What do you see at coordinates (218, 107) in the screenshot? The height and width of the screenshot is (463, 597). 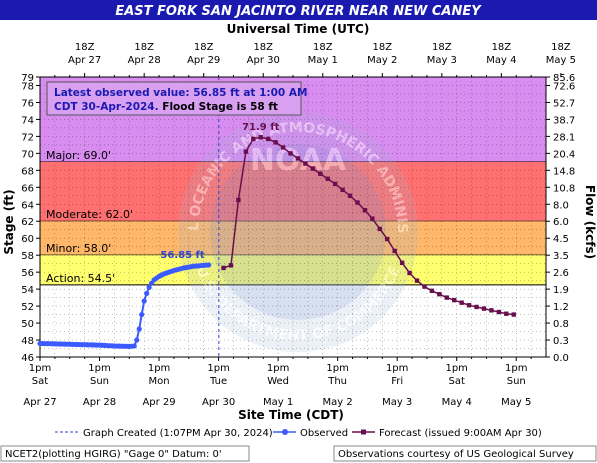 I see `info-box-line2-flood: Flood Stage is 58 ft` at bounding box center [218, 107].